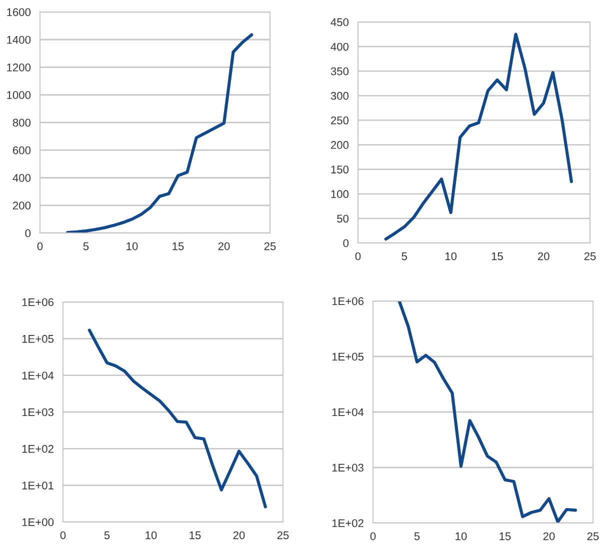  Describe the element at coordinates (22, 150) in the screenshot. I see `y-tick-label: 600` at that location.